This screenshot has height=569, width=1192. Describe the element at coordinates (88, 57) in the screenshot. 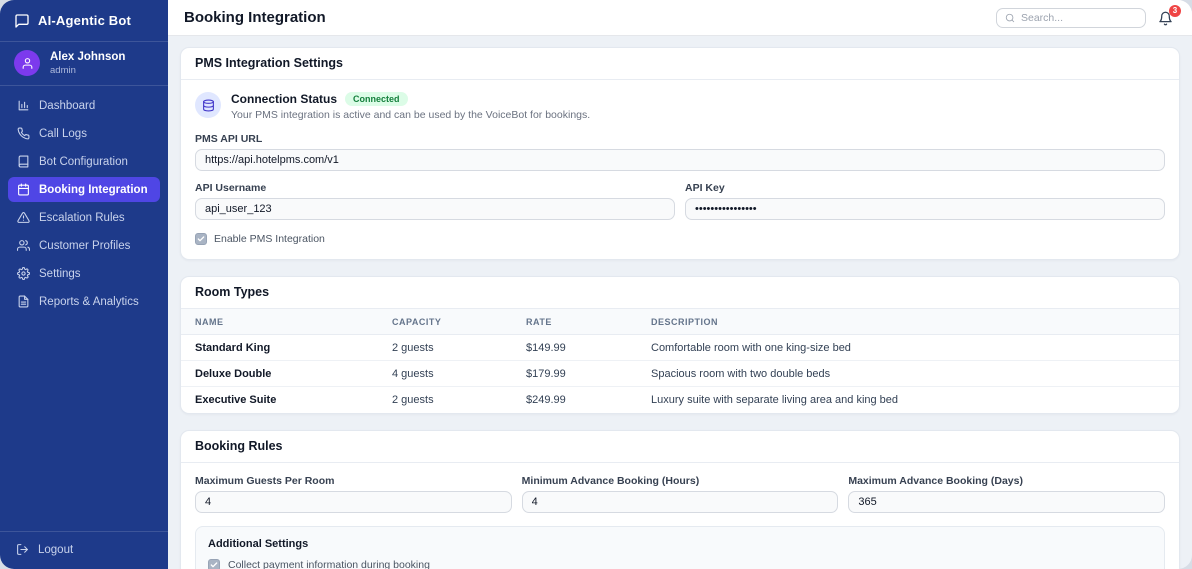

I see `user-name: Alex Johnson` at that location.